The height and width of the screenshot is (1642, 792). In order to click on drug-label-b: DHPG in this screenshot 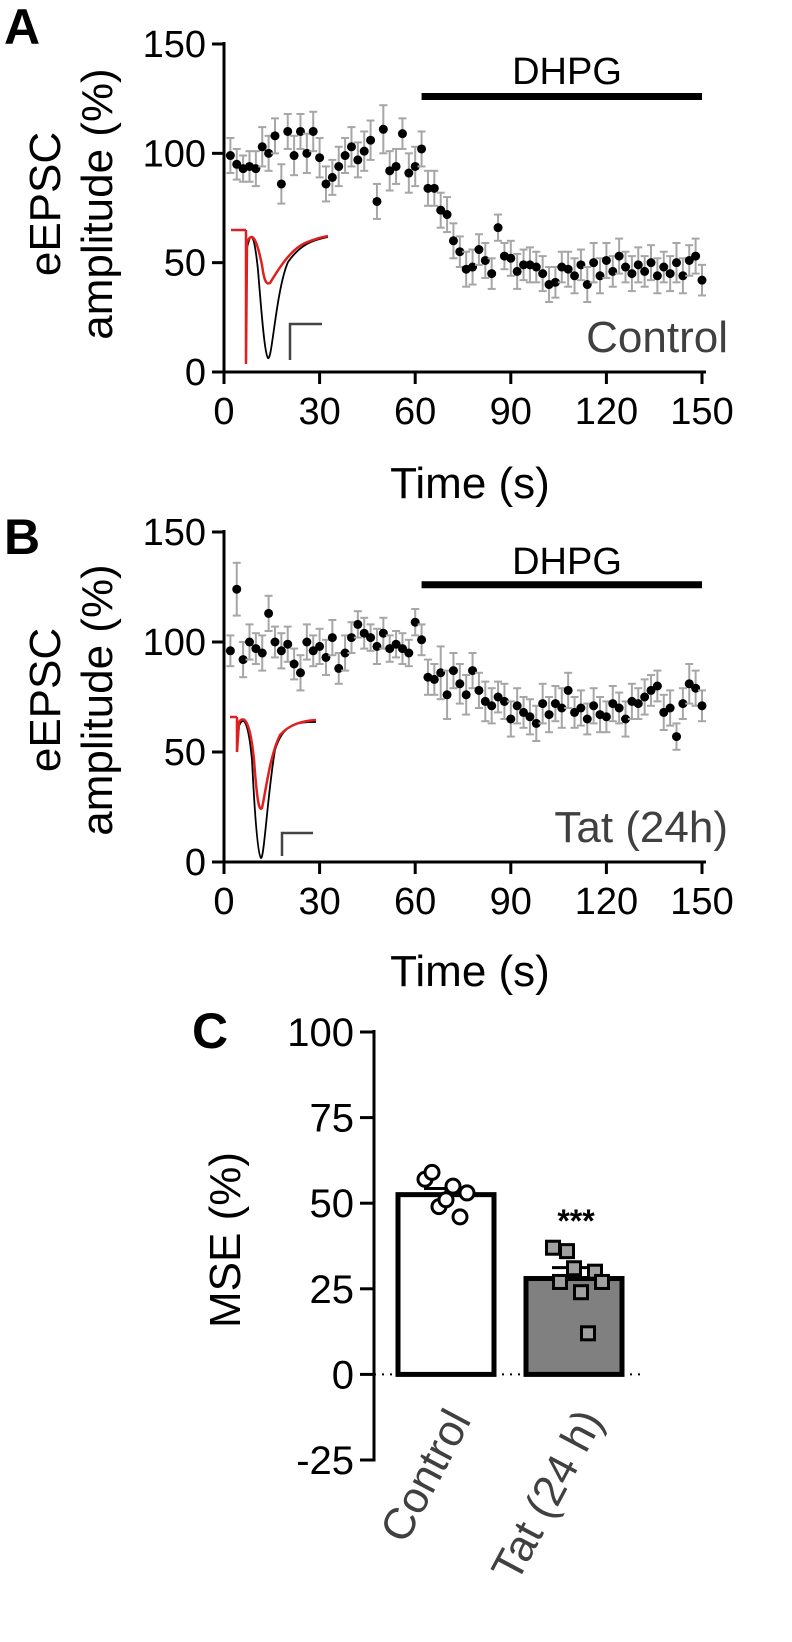, I will do `click(567, 562)`.